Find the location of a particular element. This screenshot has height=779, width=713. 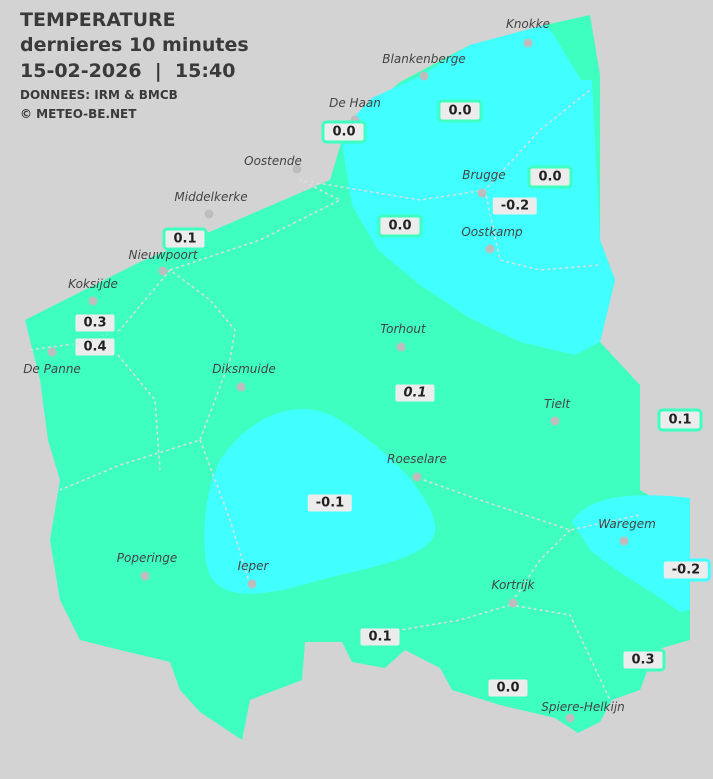

city-label: Roeselare is located at coordinates (417, 459).